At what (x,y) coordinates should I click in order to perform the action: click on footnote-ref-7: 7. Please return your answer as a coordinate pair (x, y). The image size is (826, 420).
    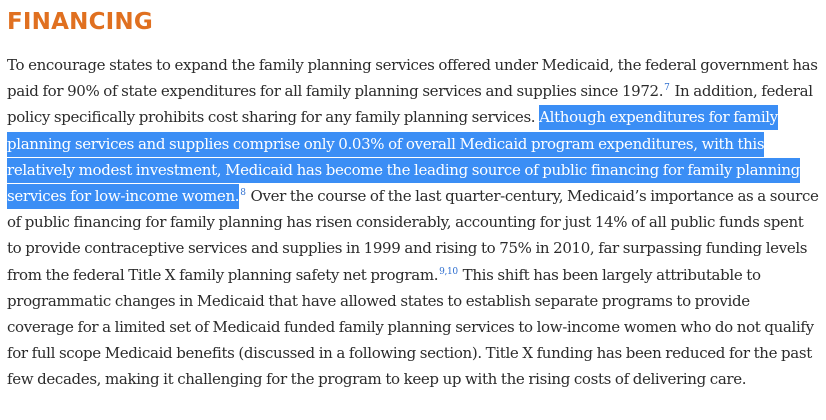
    Looking at the image, I should click on (667, 88).